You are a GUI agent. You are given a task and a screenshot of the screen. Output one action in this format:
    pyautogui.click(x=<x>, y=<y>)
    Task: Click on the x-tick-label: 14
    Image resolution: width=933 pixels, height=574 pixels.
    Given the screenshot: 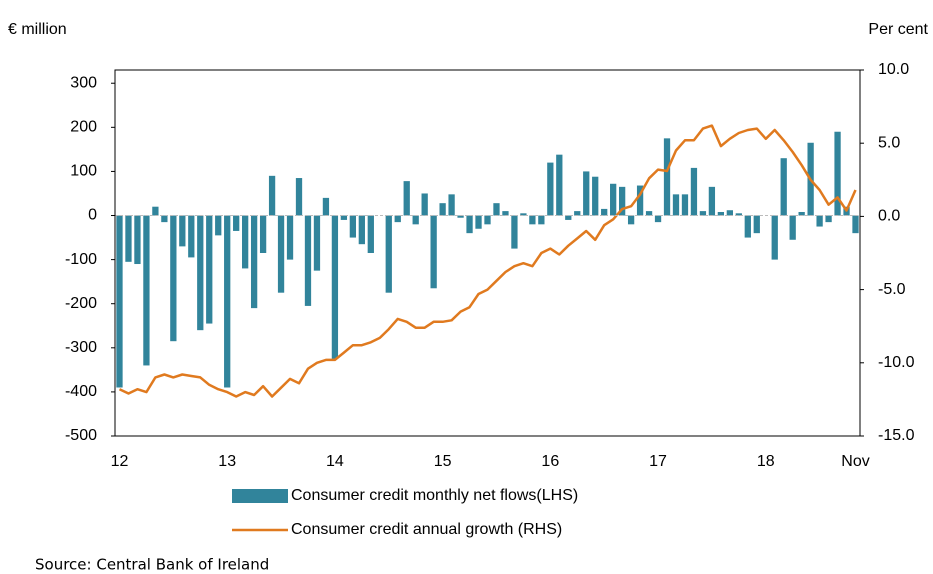 What is the action you would take?
    pyautogui.click(x=335, y=461)
    